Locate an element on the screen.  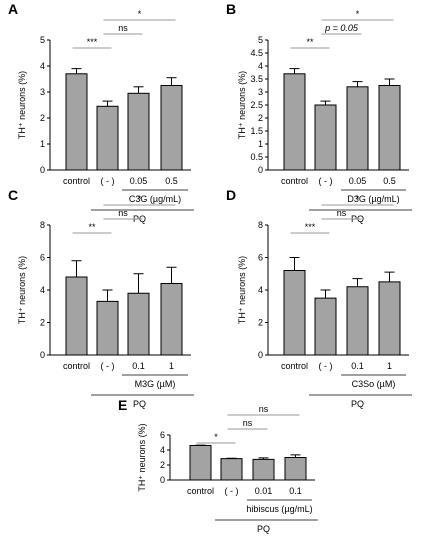
category-label-2: 0.01 is located at coordinates (264, 491).